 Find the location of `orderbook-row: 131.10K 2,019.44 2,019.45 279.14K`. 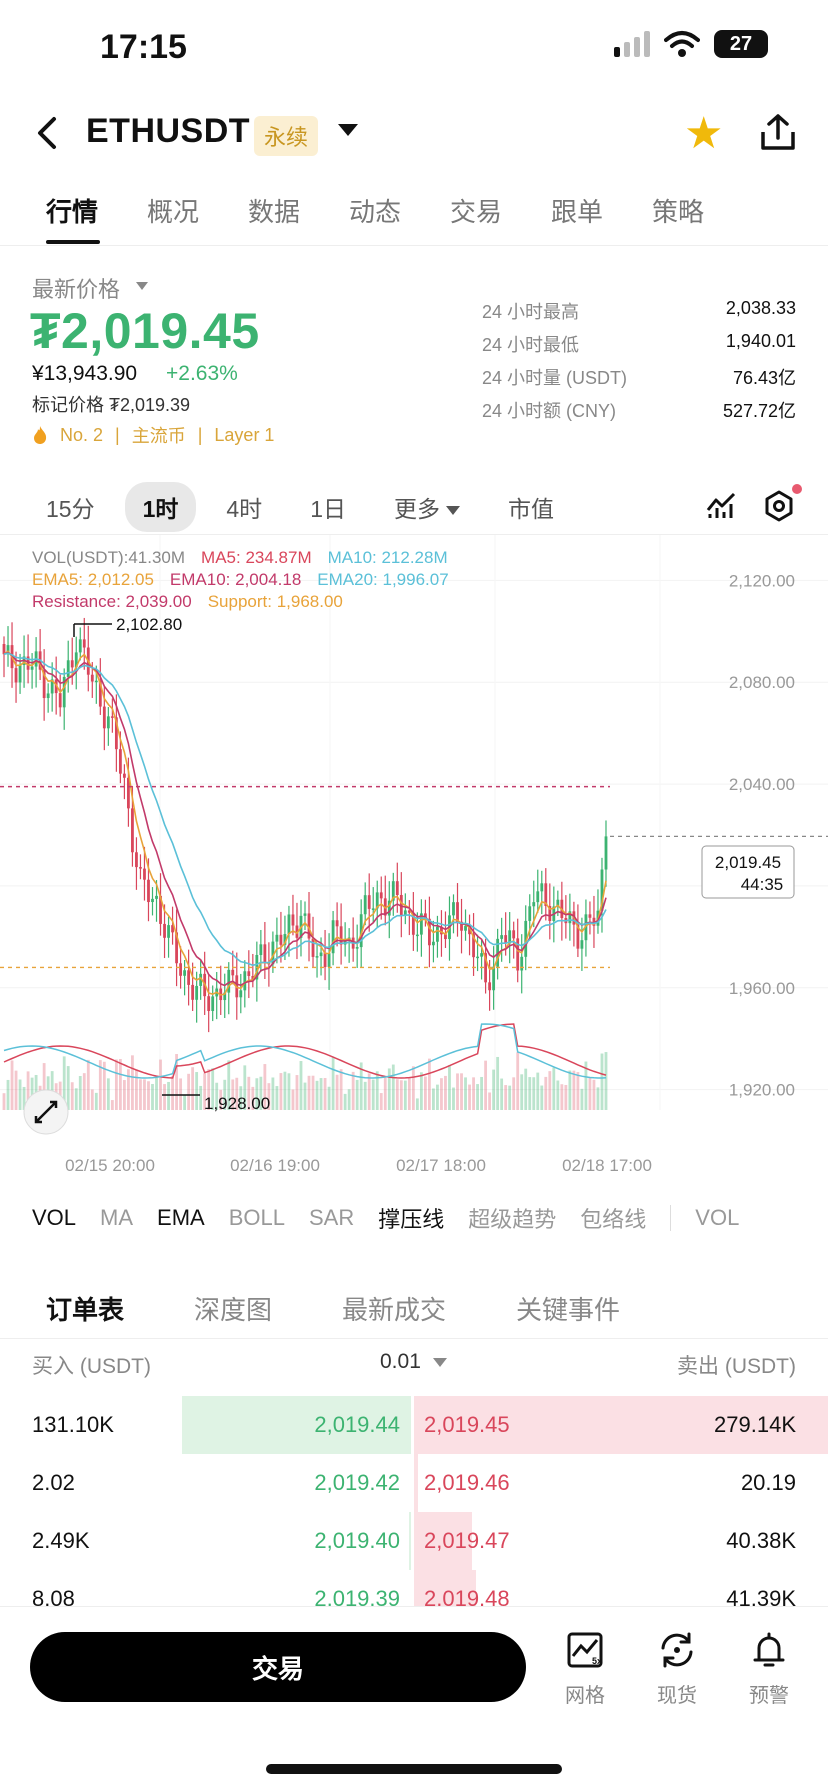

orderbook-row: 131.10K 2,019.44 2,019.45 279.14K is located at coordinates (414, 1425).